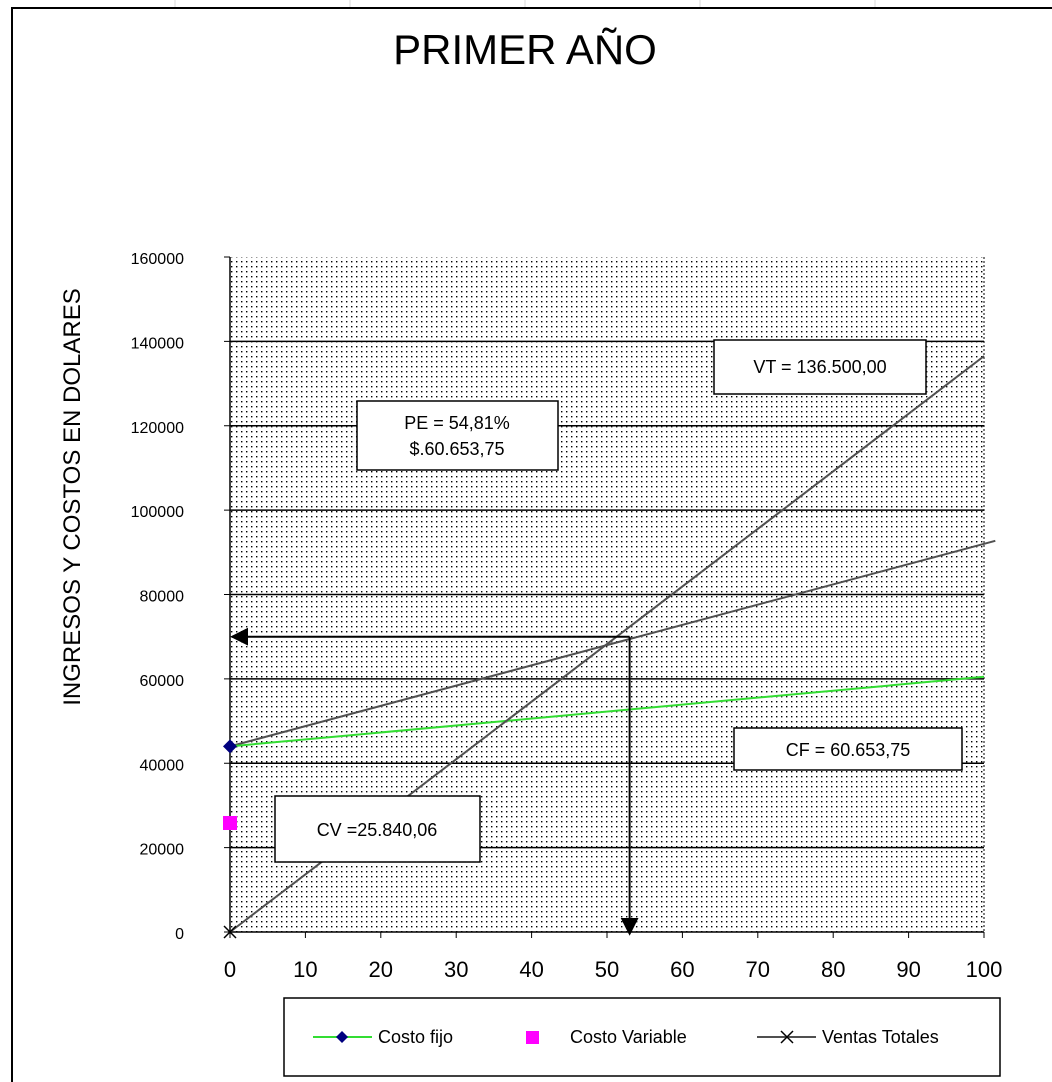 The height and width of the screenshot is (1082, 1052). Describe the element at coordinates (179, 934) in the screenshot. I see `y-tick-label: 0` at that location.